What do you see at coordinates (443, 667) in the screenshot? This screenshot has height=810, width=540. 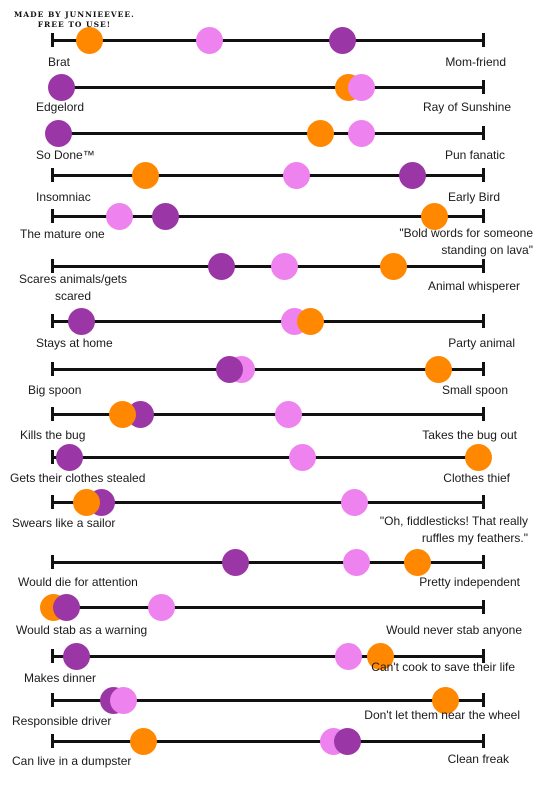 I see `right-trait-label: Can't cook to save their life` at bounding box center [443, 667].